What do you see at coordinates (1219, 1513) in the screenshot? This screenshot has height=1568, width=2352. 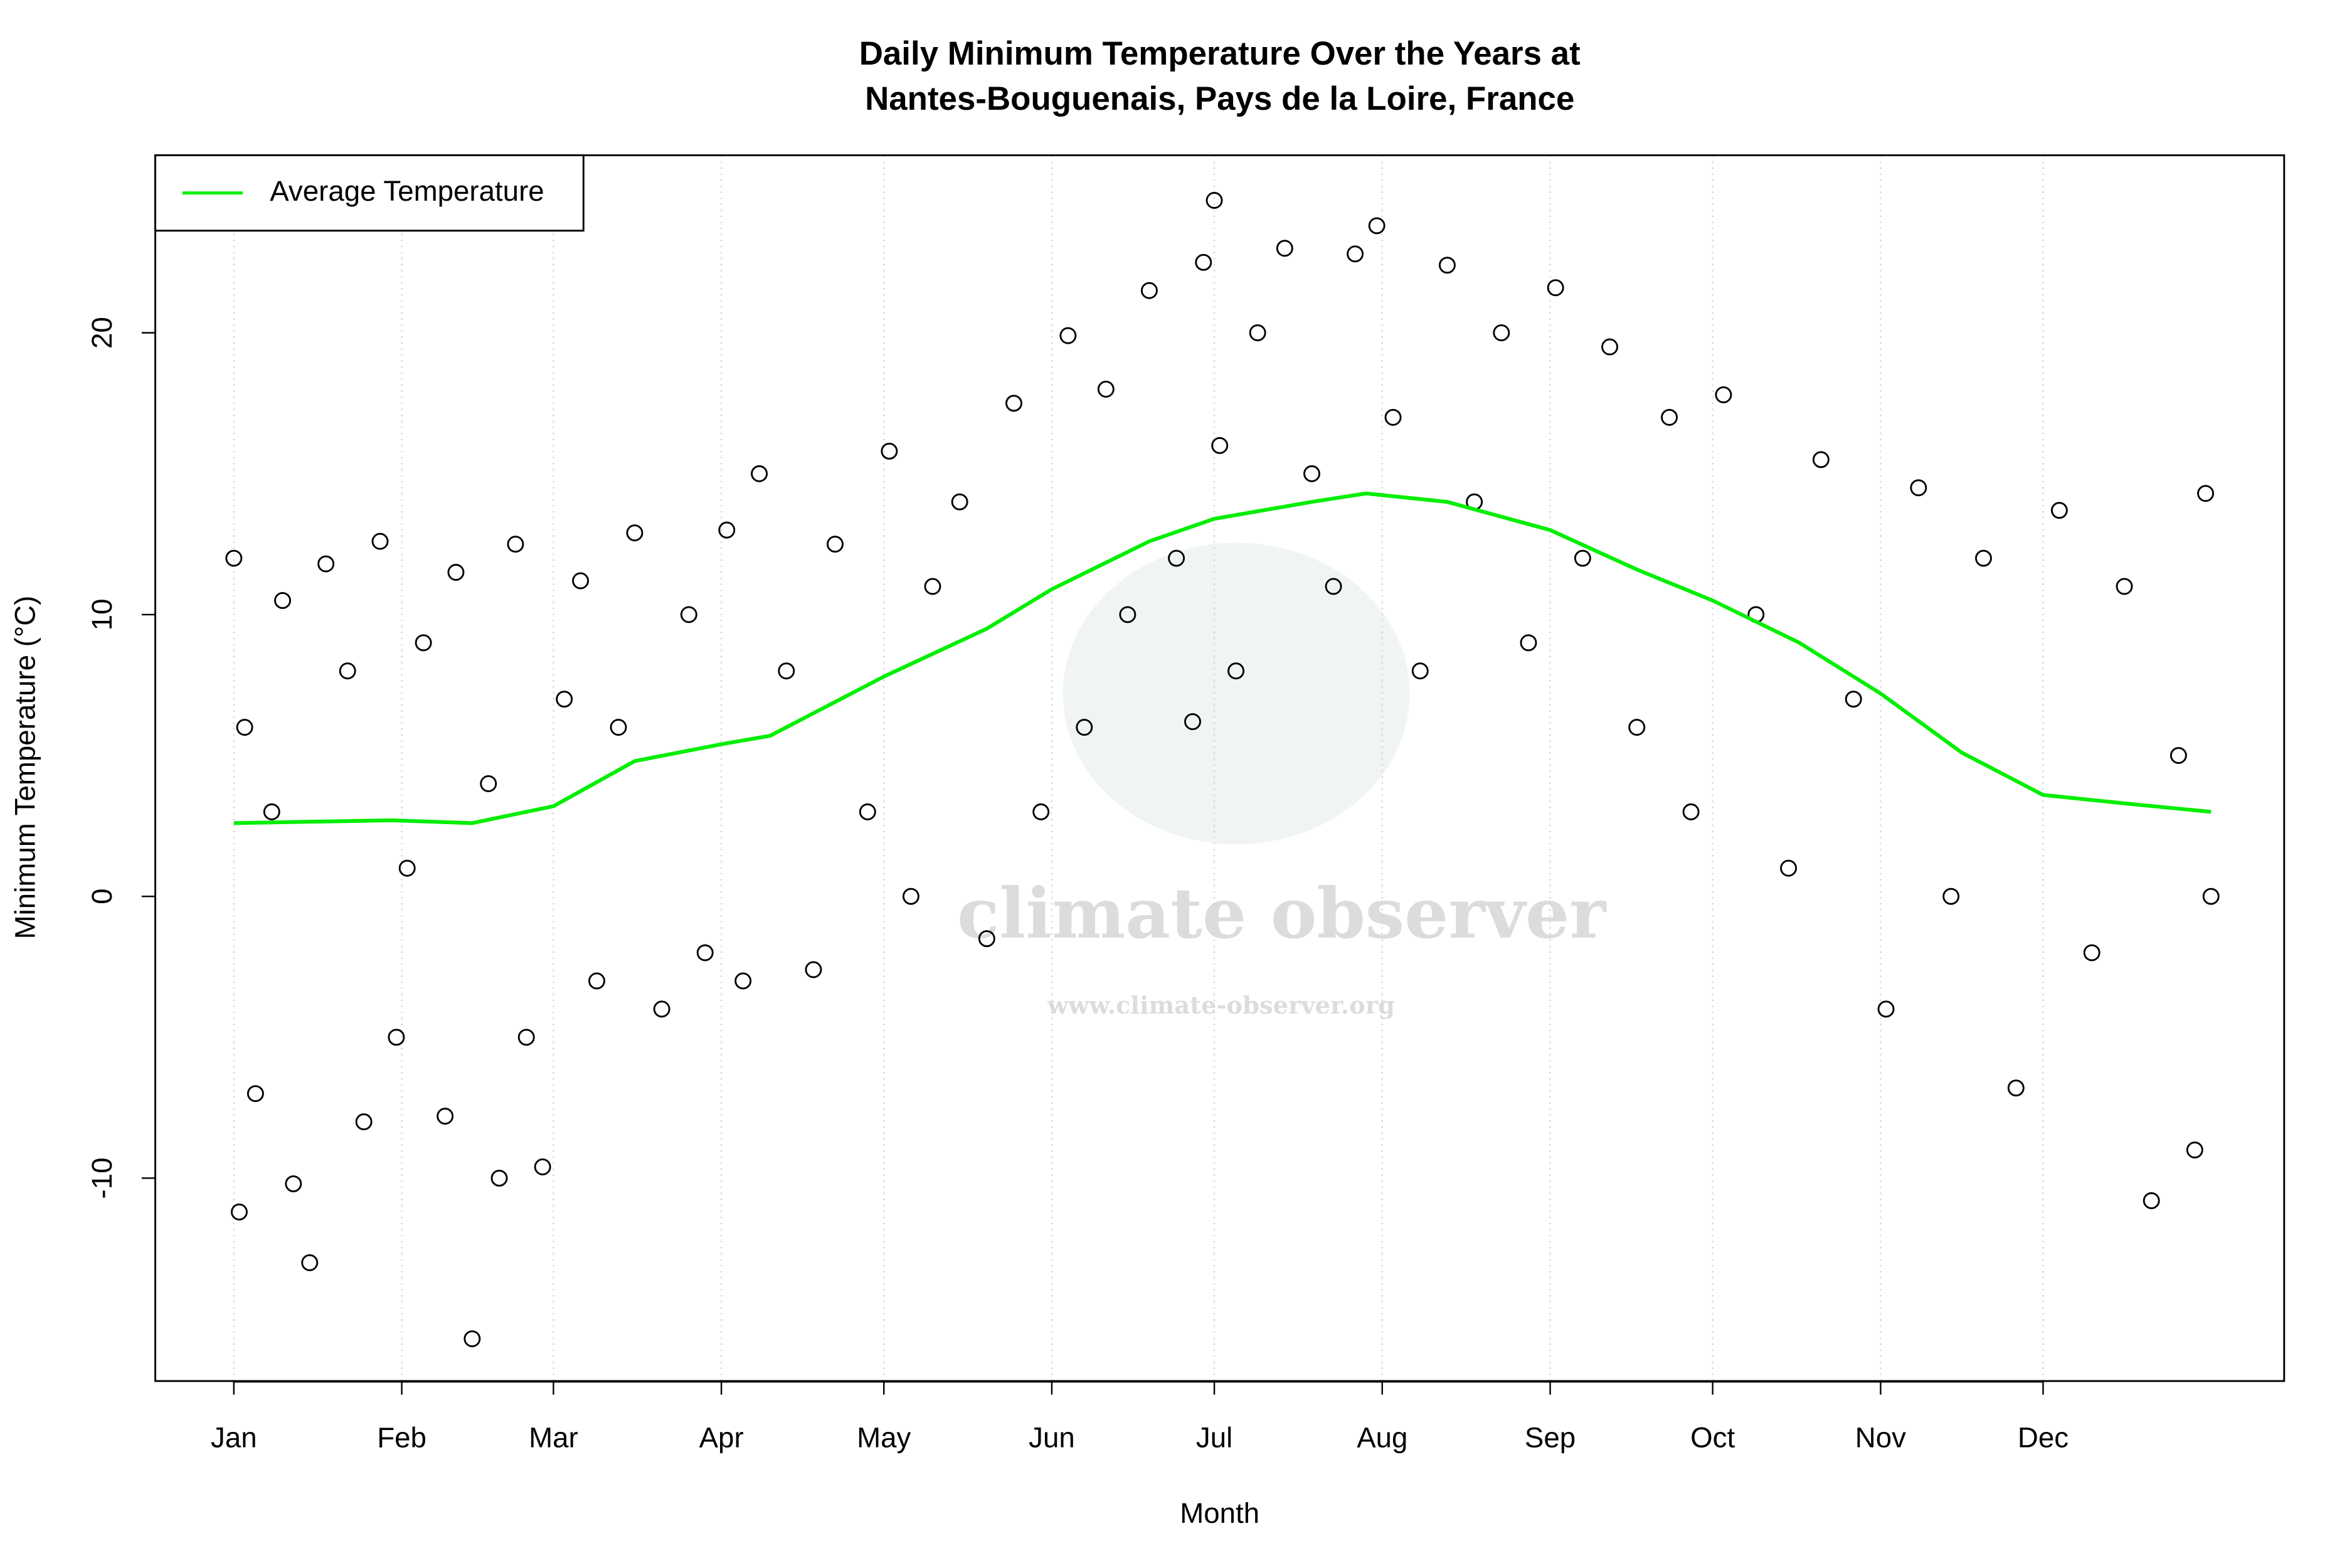 I see `x-axis-label: Month` at bounding box center [1219, 1513].